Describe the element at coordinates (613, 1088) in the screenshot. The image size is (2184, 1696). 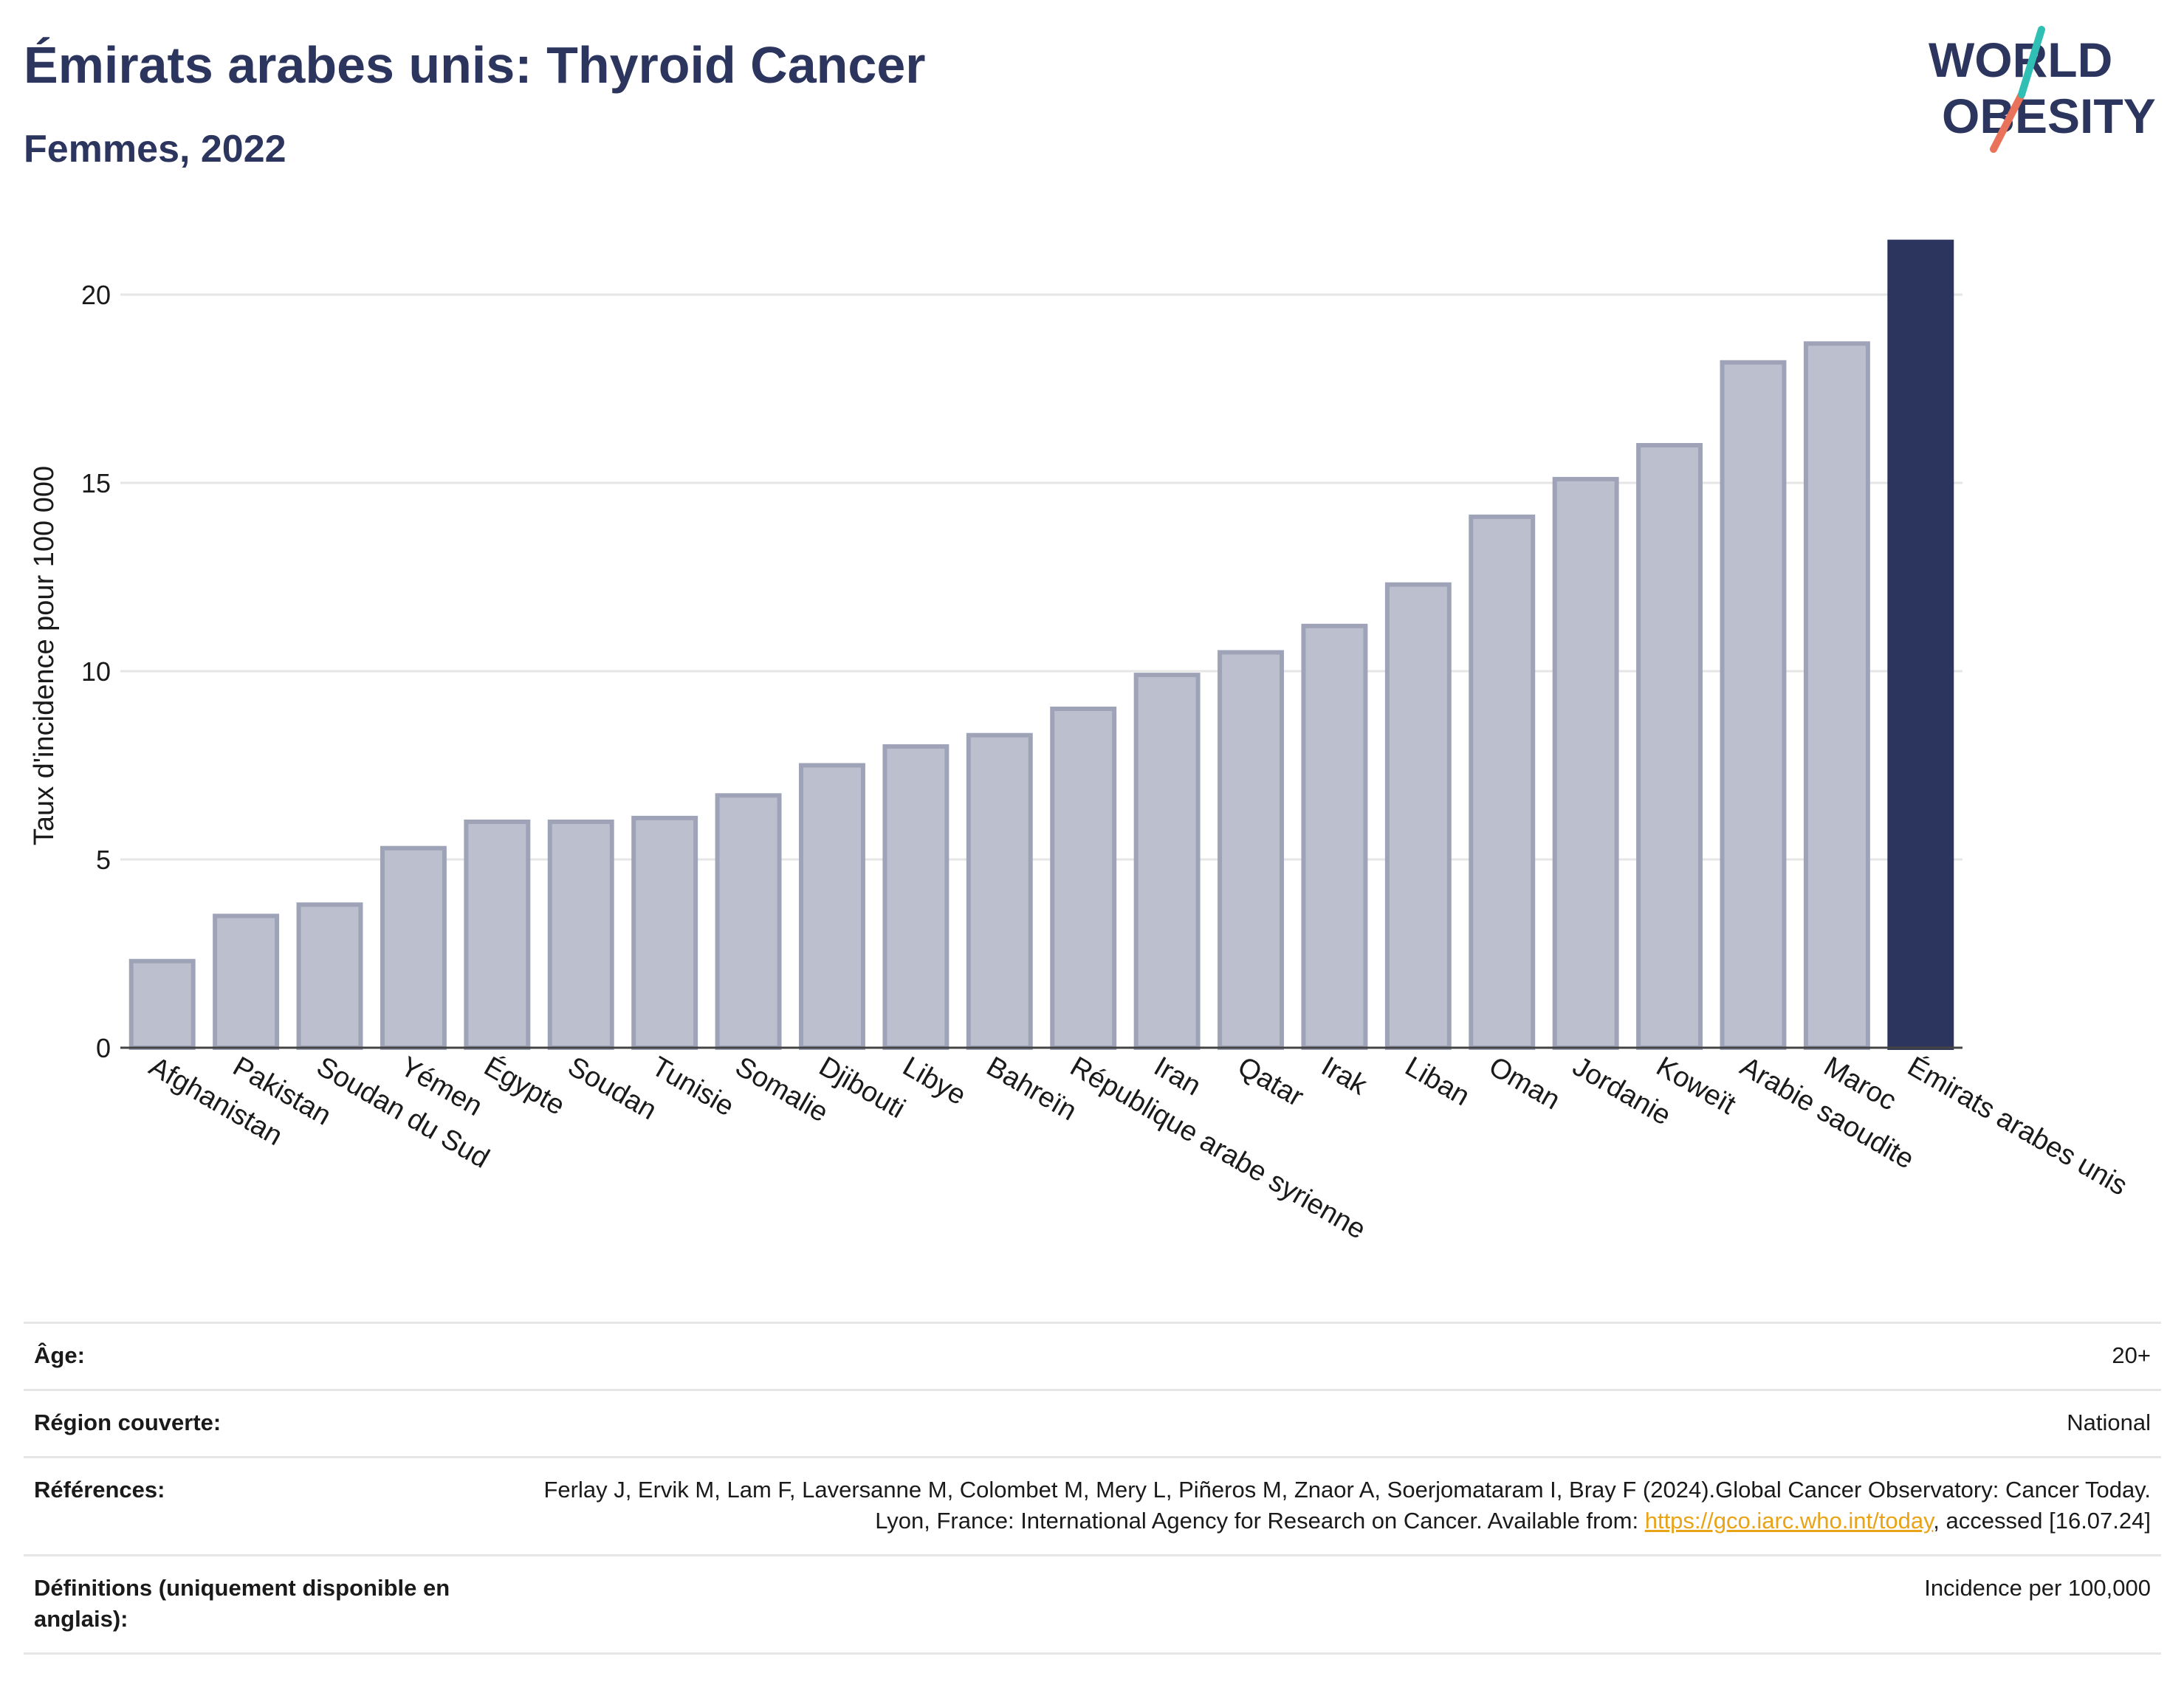
I see `x-tick-label: Soudan` at that location.